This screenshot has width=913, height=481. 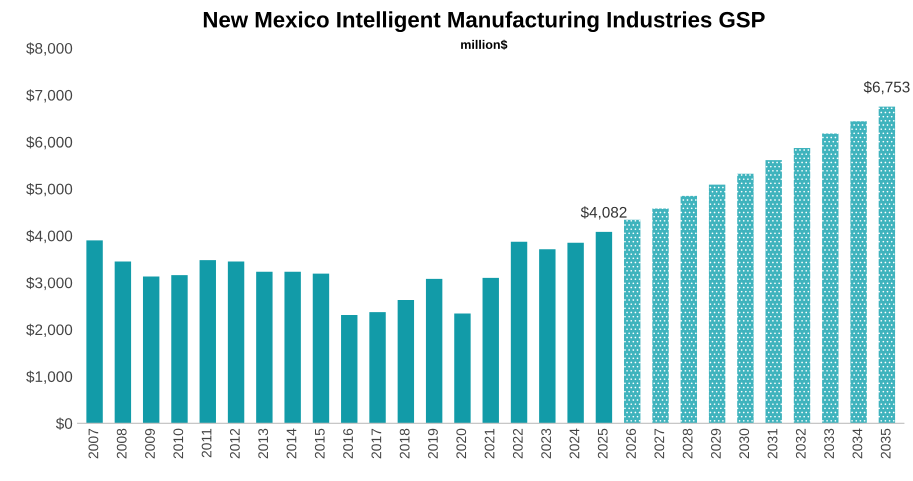 What do you see at coordinates (484, 21) in the screenshot?
I see `chart-title: New Mexico Intelligent Manufacturing Industries GSP` at bounding box center [484, 21].